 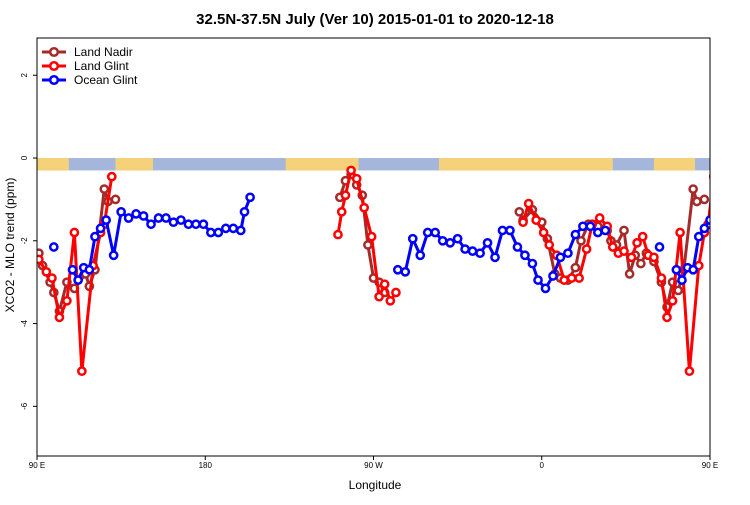 What do you see at coordinates (373, 465) in the screenshot?
I see `x-tick-label: 90 W` at bounding box center [373, 465].